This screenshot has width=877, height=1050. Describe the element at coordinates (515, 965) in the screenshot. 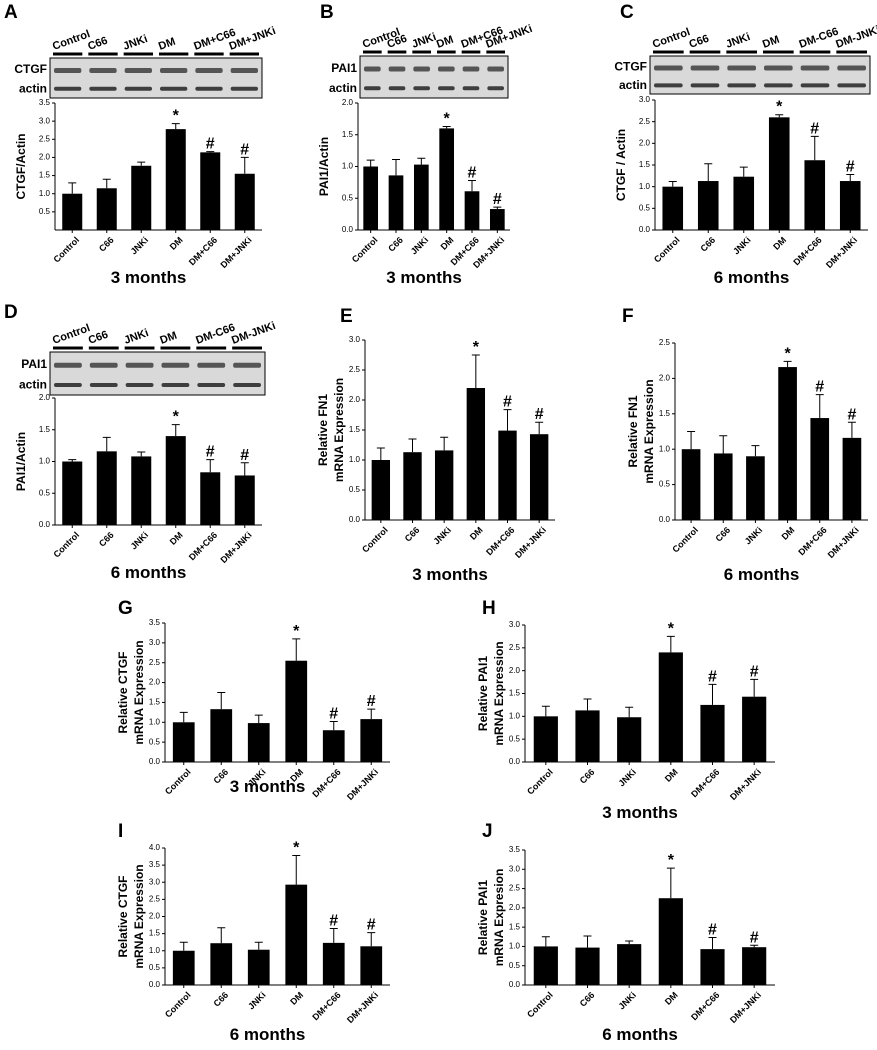

I see `y-tick-label: 0.5` at that location.